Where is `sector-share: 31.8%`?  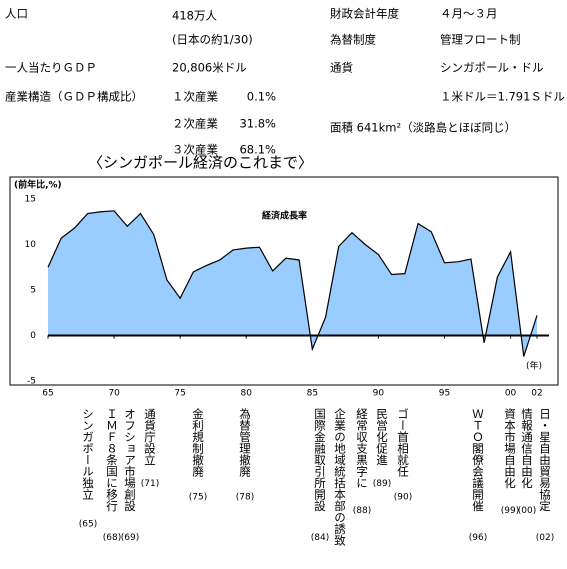 sector-share: 31.8% is located at coordinates (257, 124).